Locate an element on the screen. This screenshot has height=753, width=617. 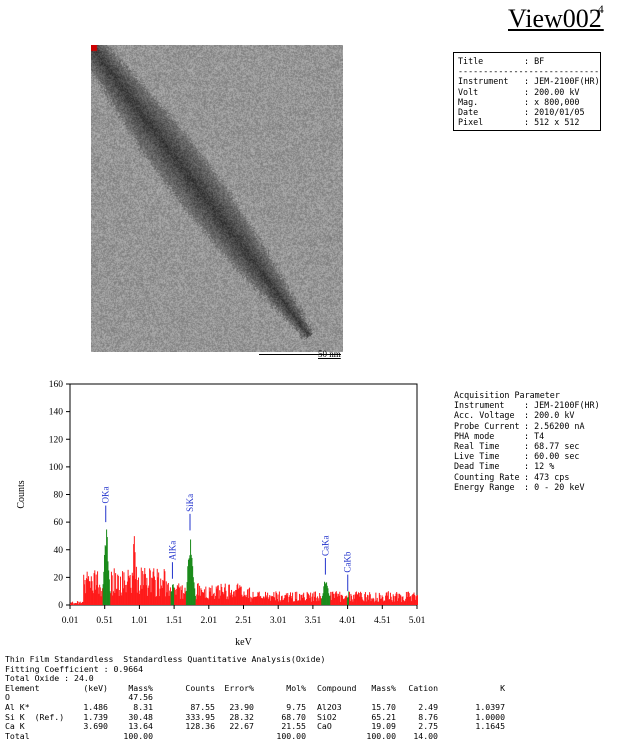
analysis-cell: SiO2 is located at coordinates (327, 716).